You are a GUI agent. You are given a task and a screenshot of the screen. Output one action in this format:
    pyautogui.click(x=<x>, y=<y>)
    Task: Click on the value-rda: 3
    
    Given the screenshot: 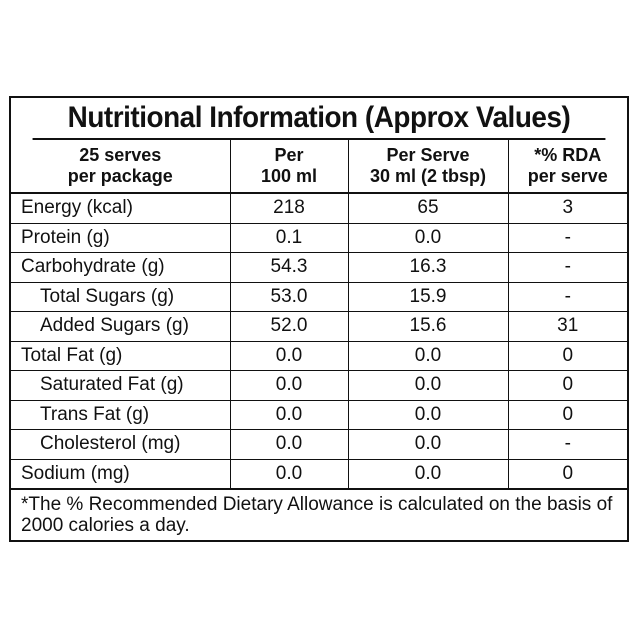 What is the action you would take?
    pyautogui.click(x=567, y=208)
    